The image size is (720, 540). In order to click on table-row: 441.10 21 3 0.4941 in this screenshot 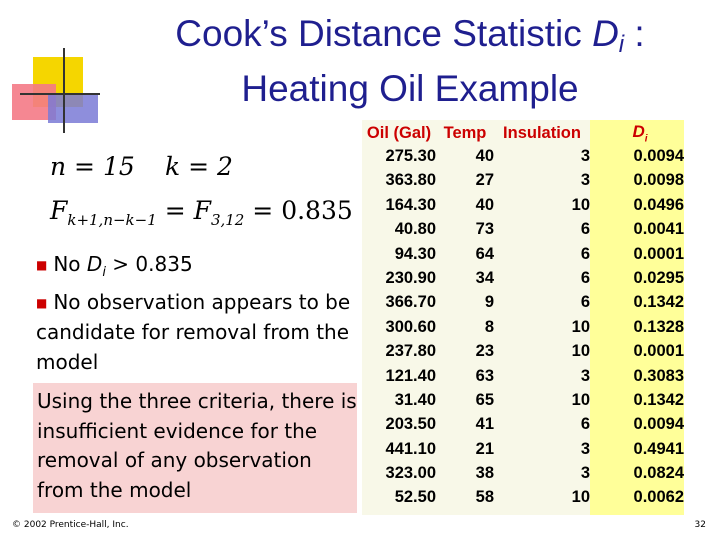, I will do `click(526, 449)`.